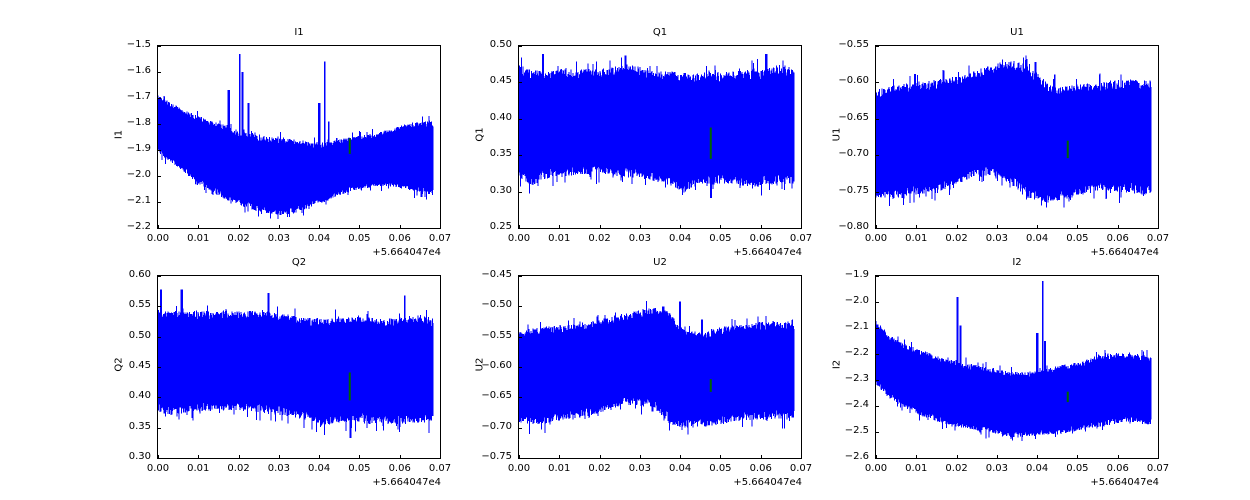 The width and height of the screenshot is (1250, 500). I want to click on y-tick-label: −2.0, so click(138, 174).